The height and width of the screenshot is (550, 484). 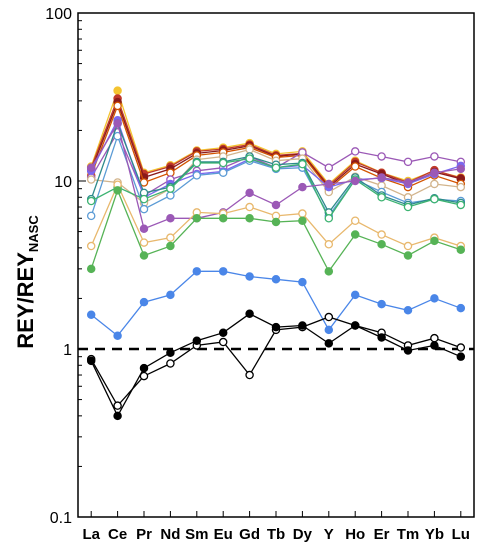 I want to click on y-axis-title: REY/REYNASC, so click(x=27, y=282).